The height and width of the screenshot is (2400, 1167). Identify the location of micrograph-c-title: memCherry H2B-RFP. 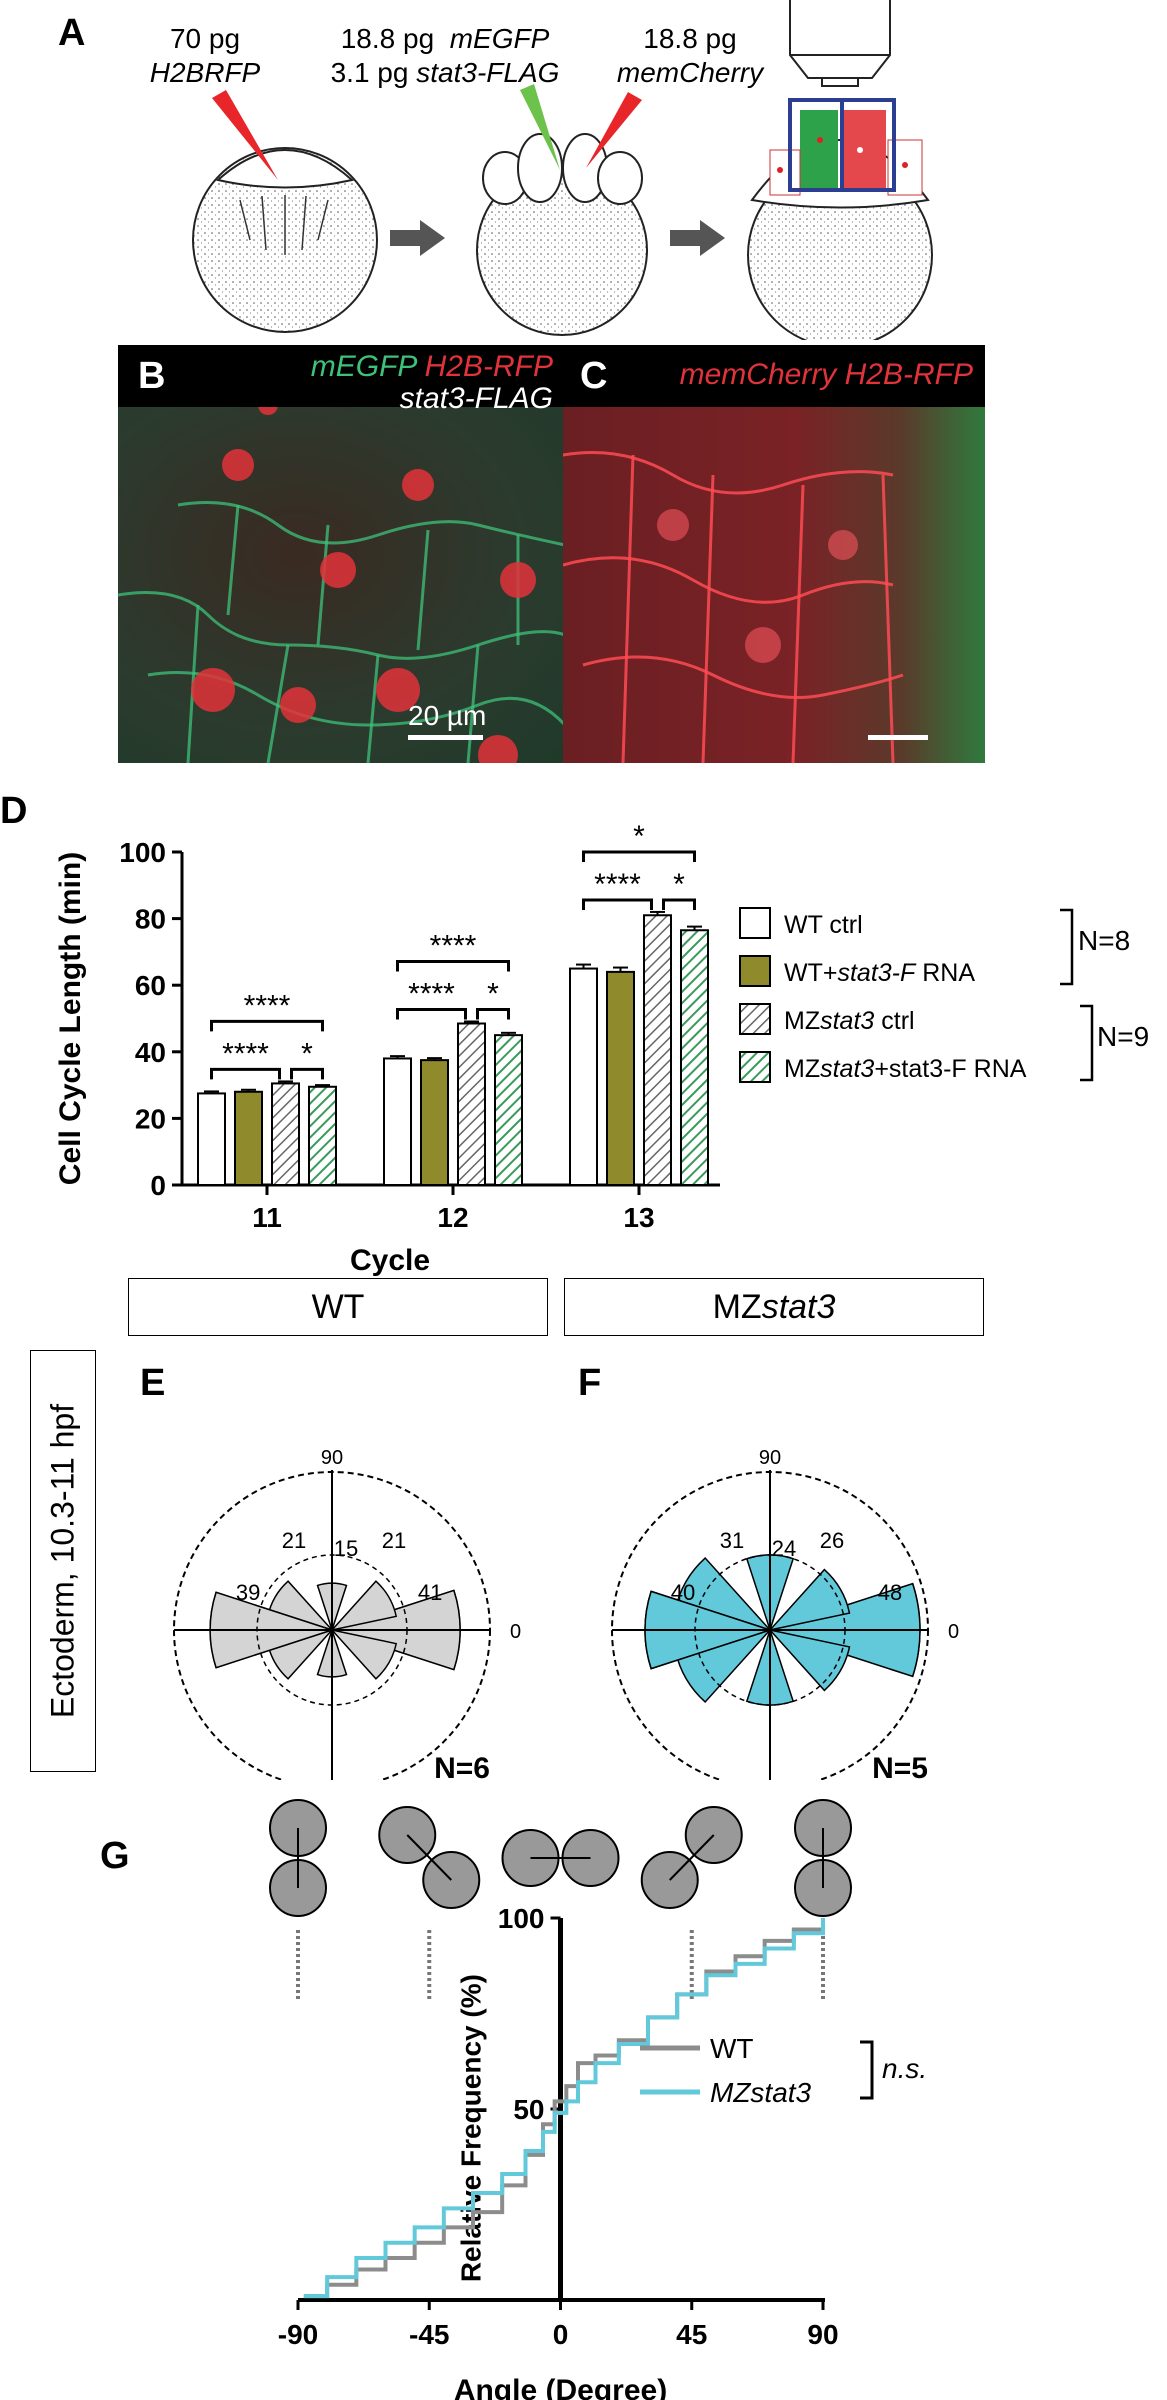
(826, 374).